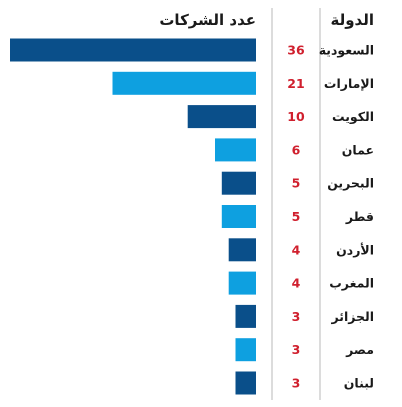 This screenshot has width=402, height=407. Describe the element at coordinates (346, 50) in the screenshot. I see `country-label-1: السعودية` at that location.